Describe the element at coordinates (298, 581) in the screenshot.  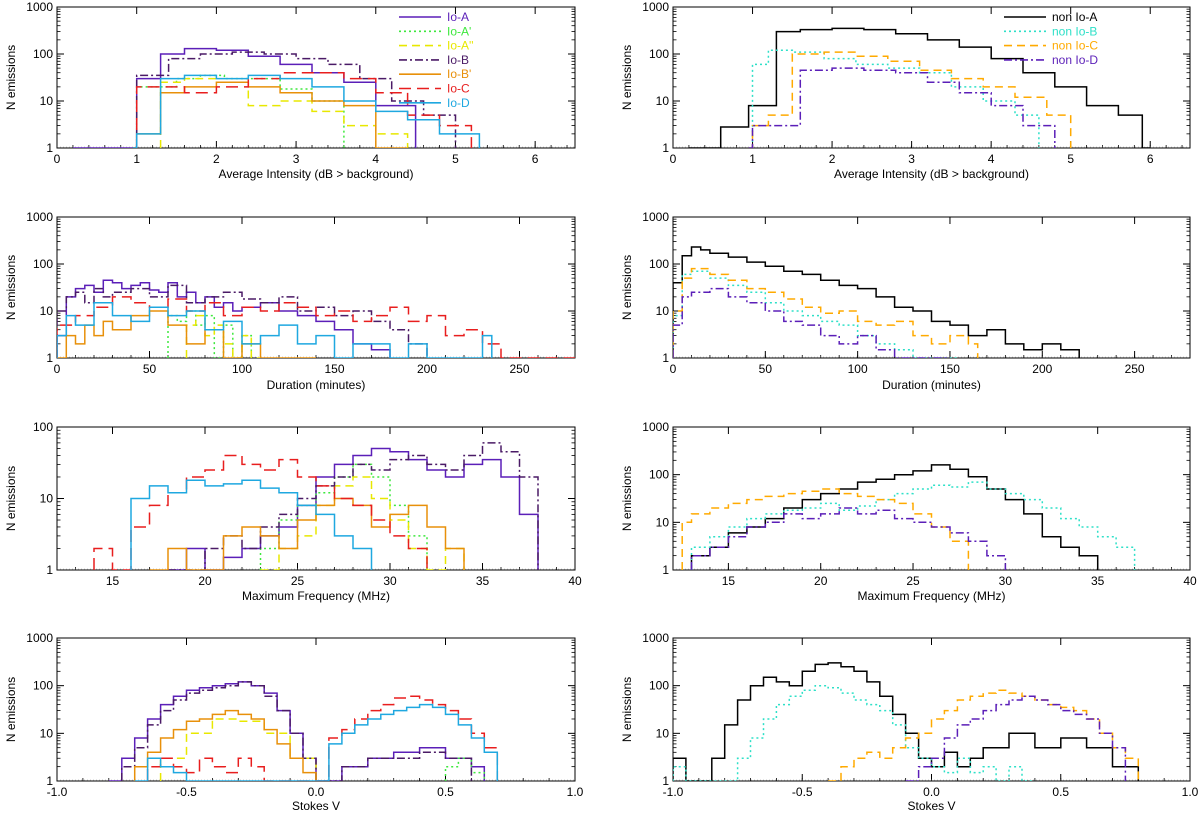
I see `x-tick-label: 25` at that location.